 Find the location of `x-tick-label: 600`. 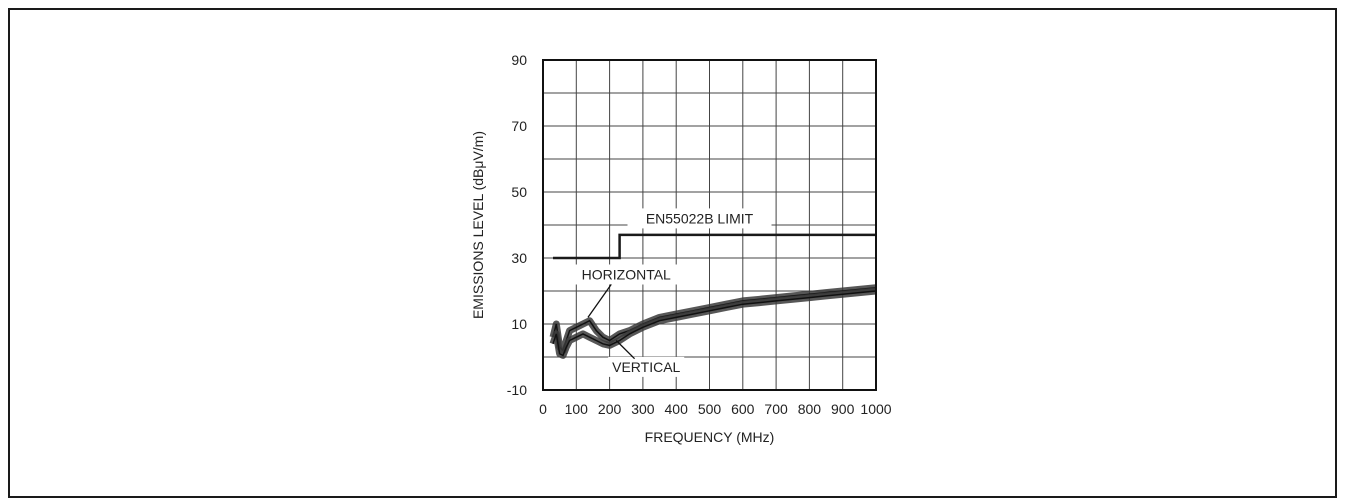

x-tick-label: 600 is located at coordinates (743, 409).